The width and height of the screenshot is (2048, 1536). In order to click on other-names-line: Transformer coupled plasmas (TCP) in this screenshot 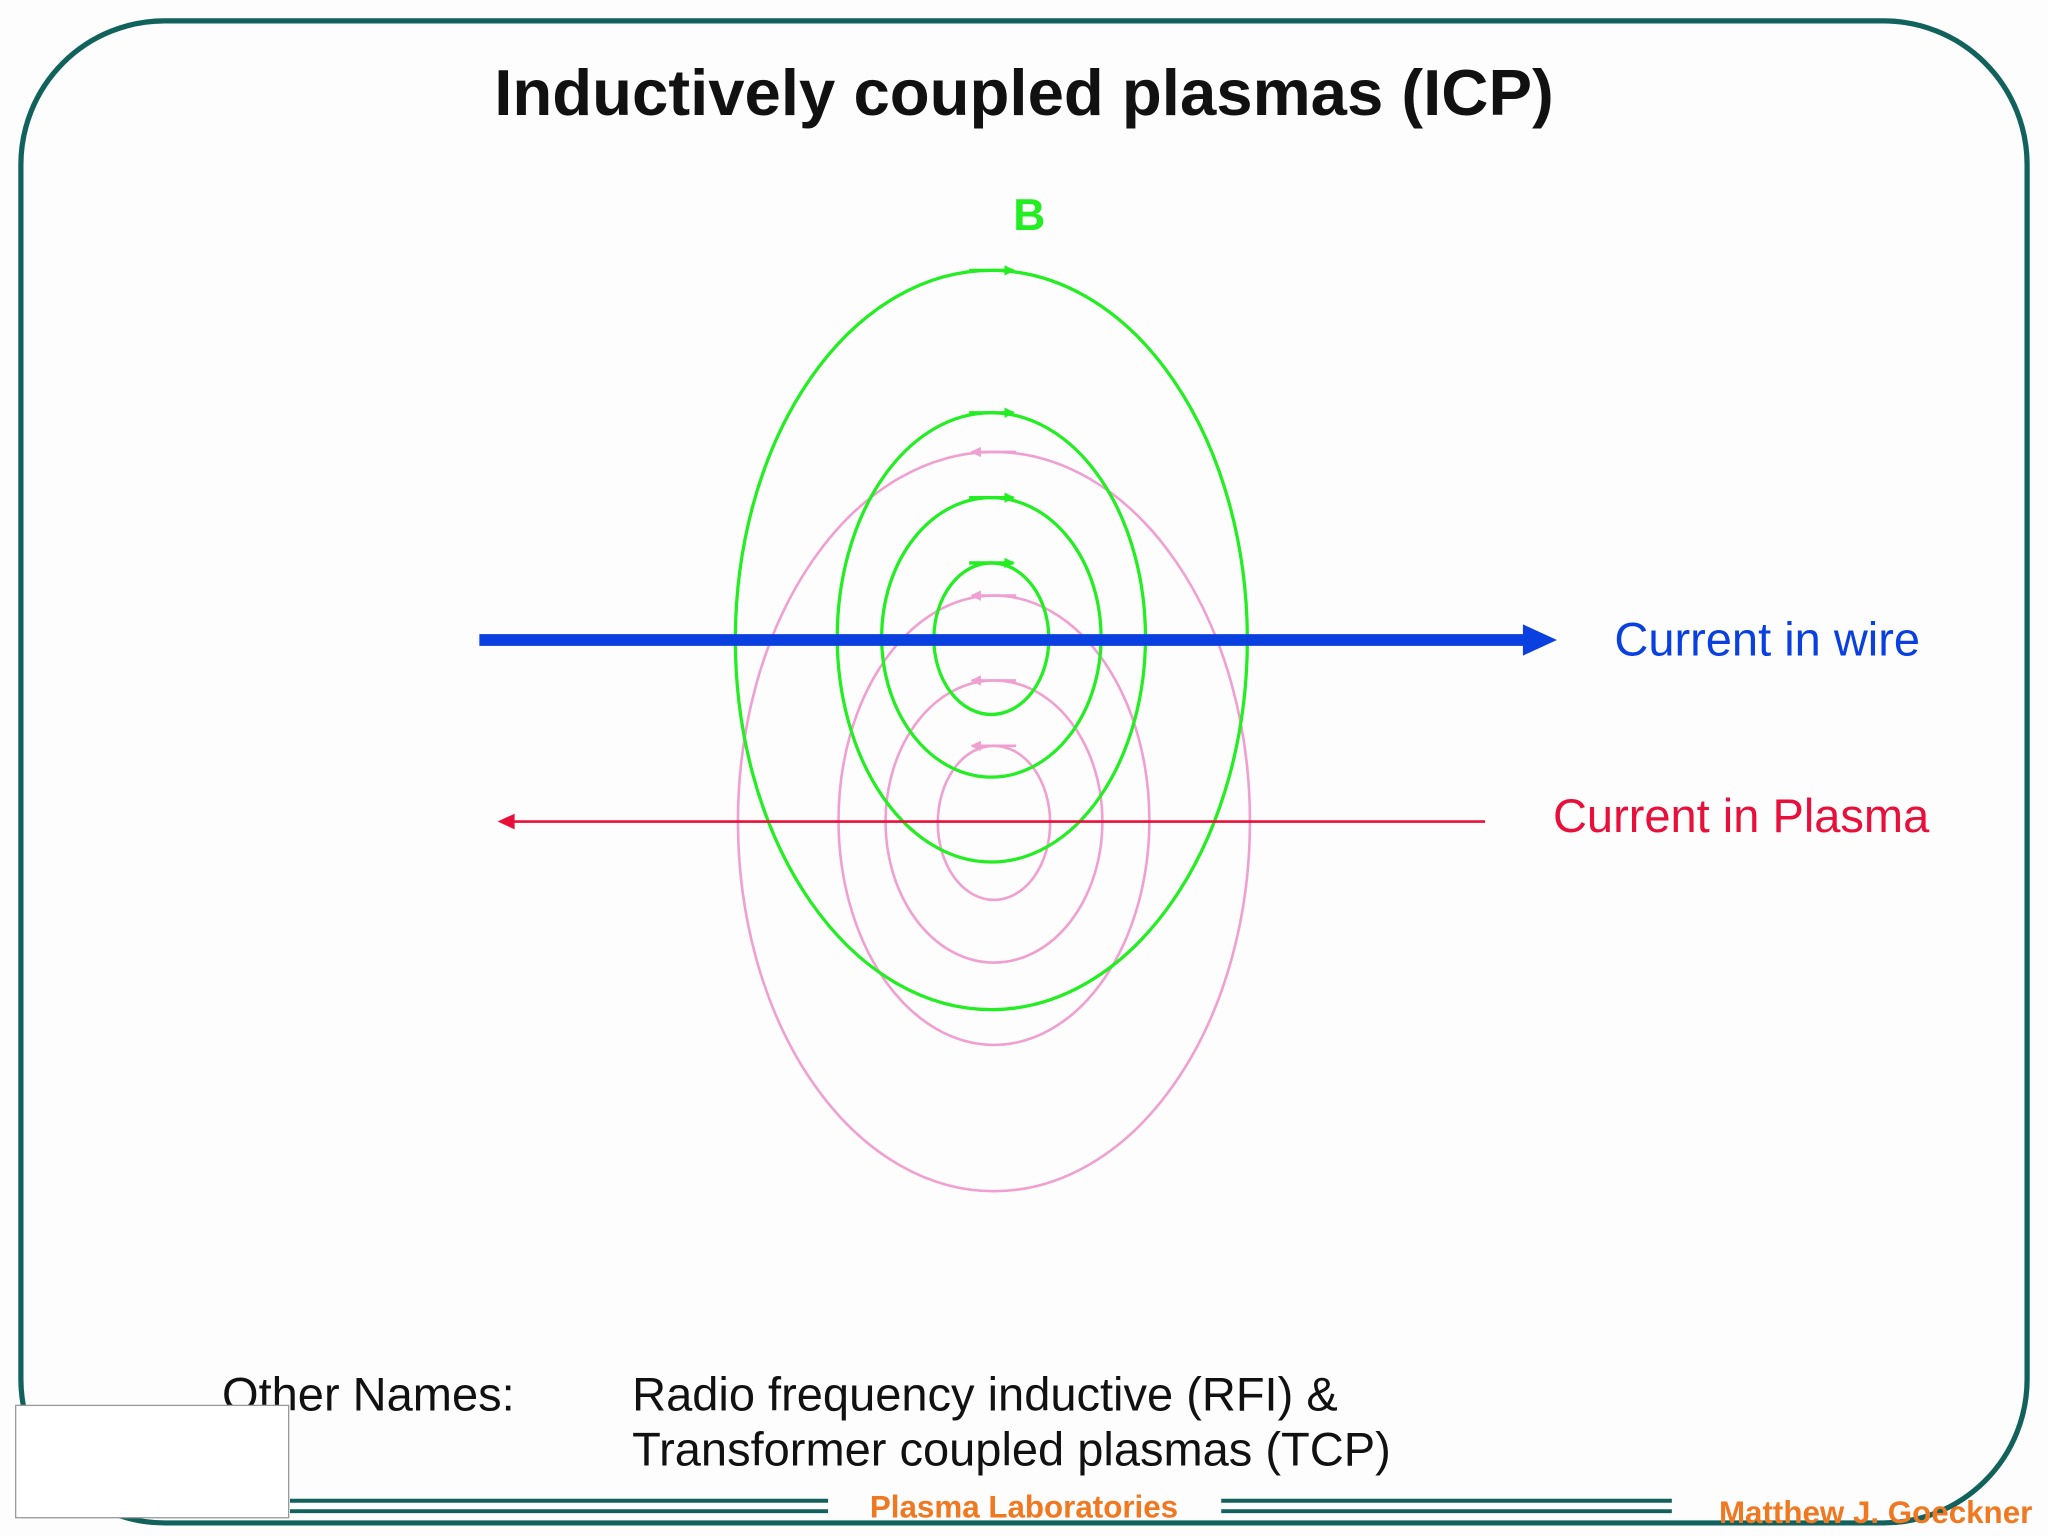, I will do `click(1011, 1448)`.